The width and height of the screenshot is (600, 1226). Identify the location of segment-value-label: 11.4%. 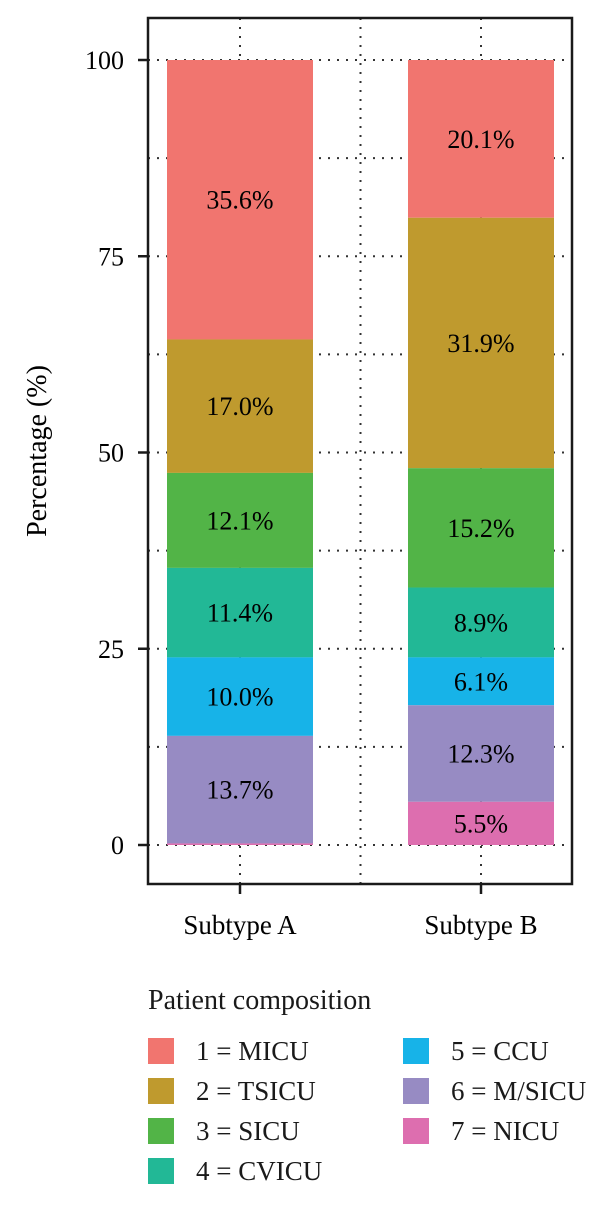
(240, 613).